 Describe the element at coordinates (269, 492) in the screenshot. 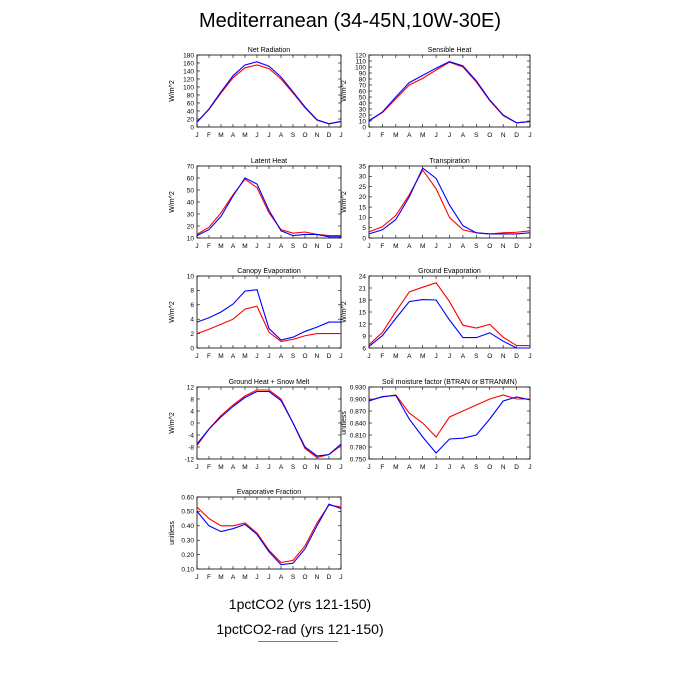

I see `panel-title: Evaporative Fraction` at that location.